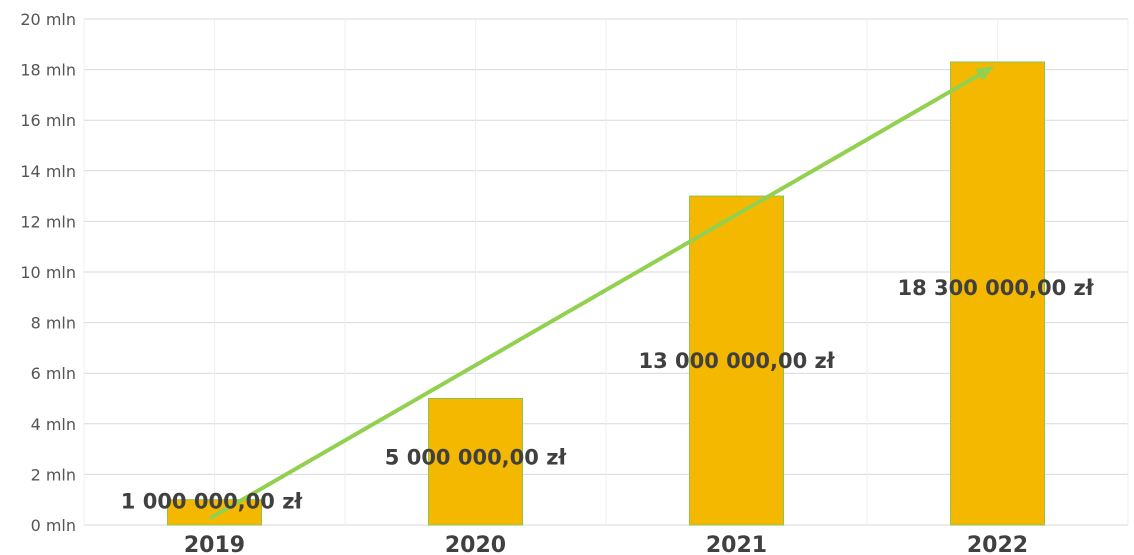 The image size is (1134, 555). Describe the element at coordinates (48, 70) in the screenshot. I see `y-tick-label: 18 mln` at that location.